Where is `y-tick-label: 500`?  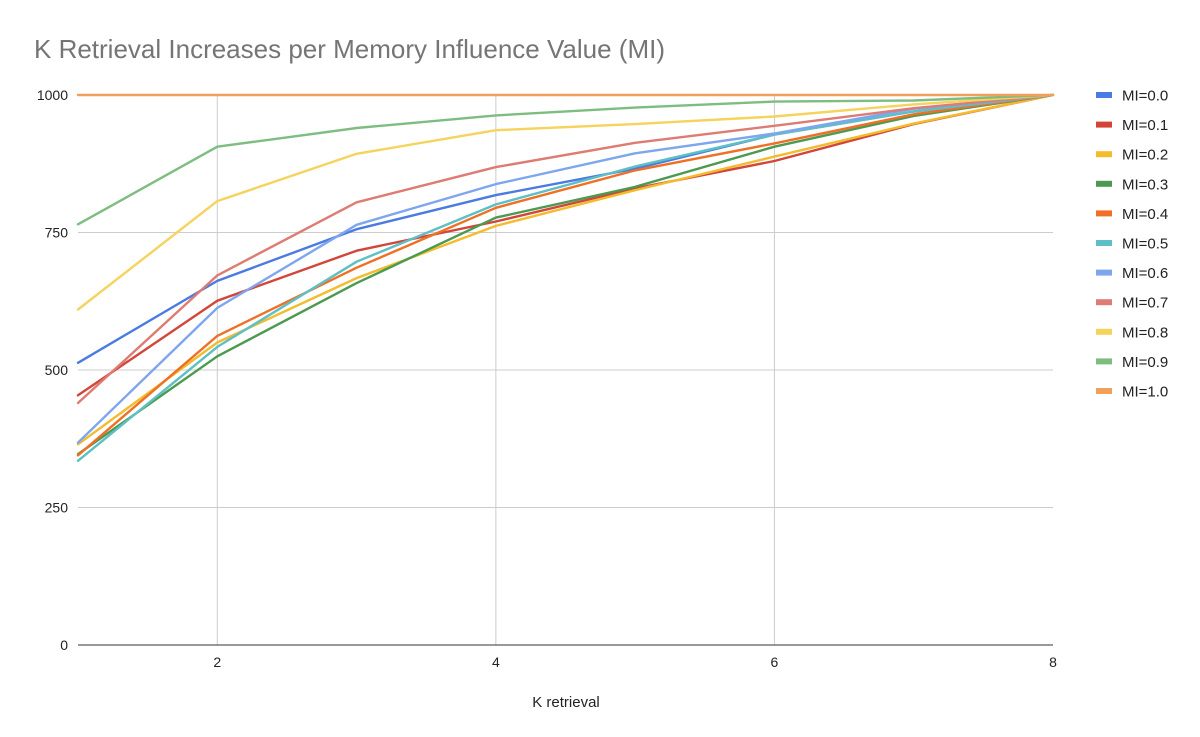
y-tick-label: 500 is located at coordinates (57, 370).